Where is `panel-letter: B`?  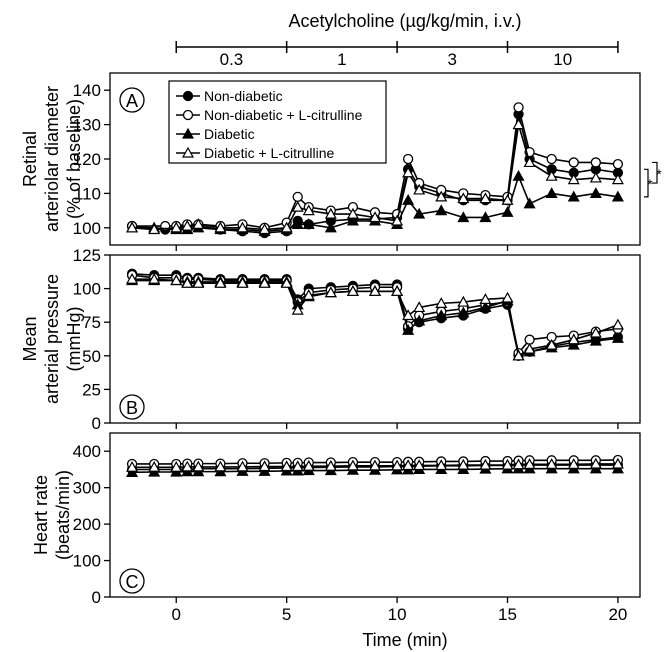
panel-letter: B is located at coordinates (132, 407).